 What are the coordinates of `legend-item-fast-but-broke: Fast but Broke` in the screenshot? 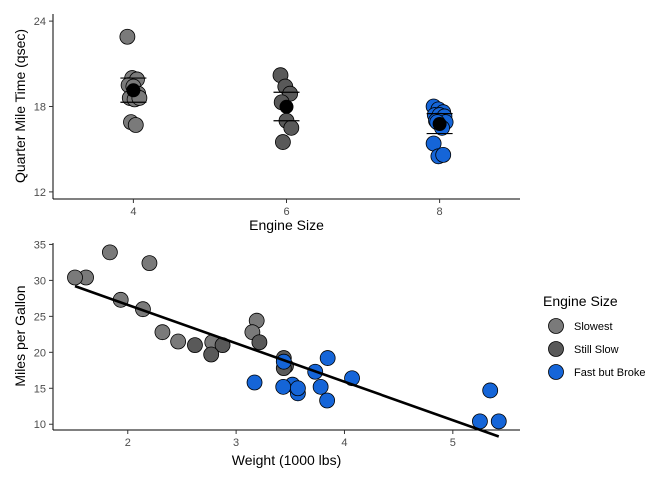 It's located at (597, 372).